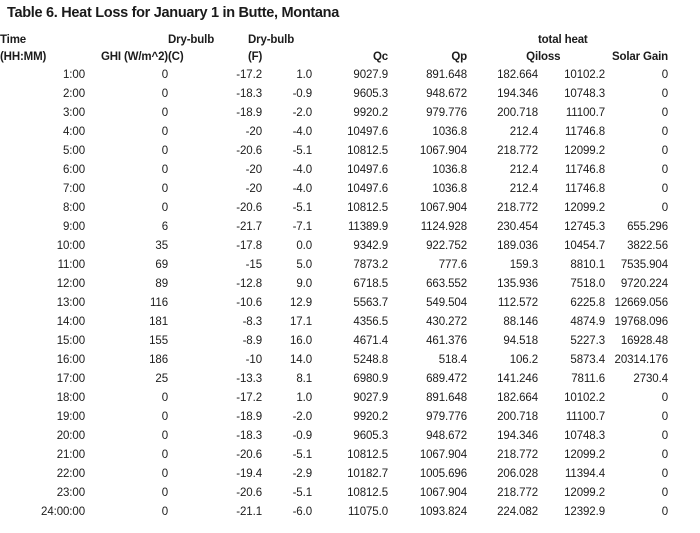 The image size is (700, 533). Describe the element at coordinates (70, 436) in the screenshot. I see `cell-time: 20:00` at that location.